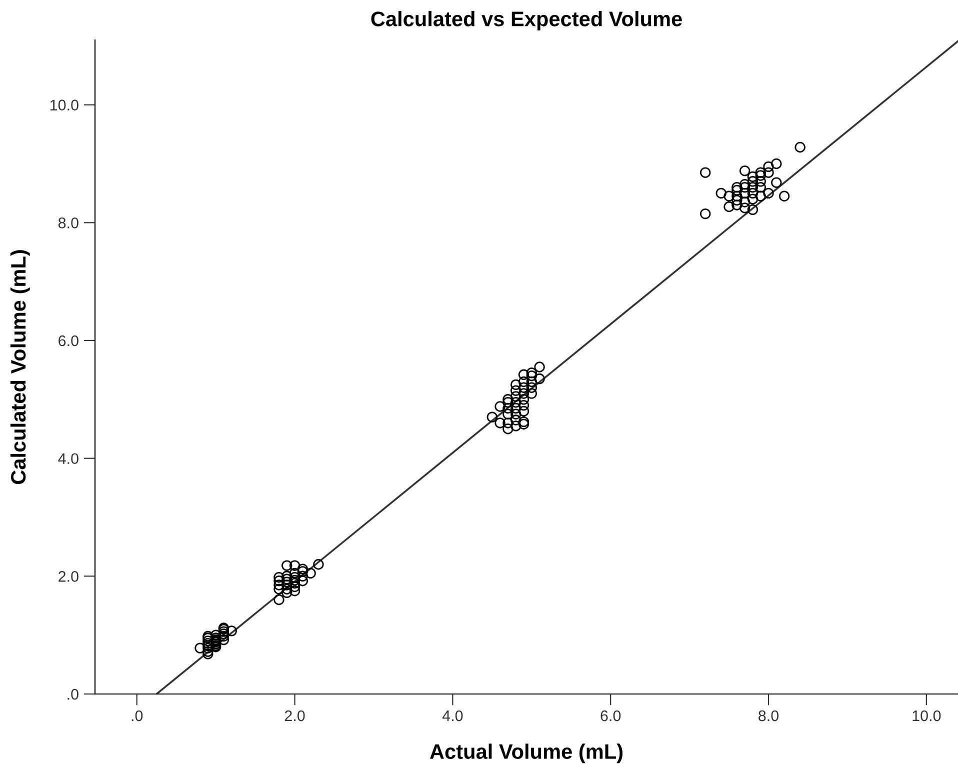  What do you see at coordinates (610, 716) in the screenshot?
I see `x-tick-label: 6.0` at bounding box center [610, 716].